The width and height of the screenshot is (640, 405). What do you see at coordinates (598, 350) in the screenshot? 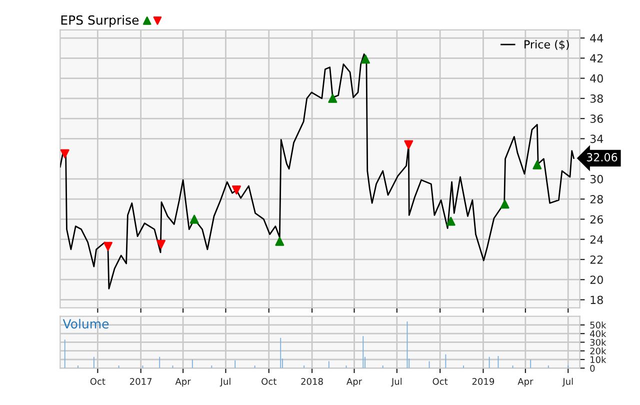
I see `y-tick-label: 20k` at bounding box center [598, 350].